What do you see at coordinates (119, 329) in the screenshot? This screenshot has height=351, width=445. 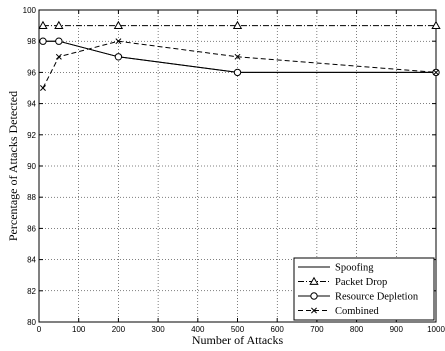 I see `x-tick-label: 200` at bounding box center [119, 329].